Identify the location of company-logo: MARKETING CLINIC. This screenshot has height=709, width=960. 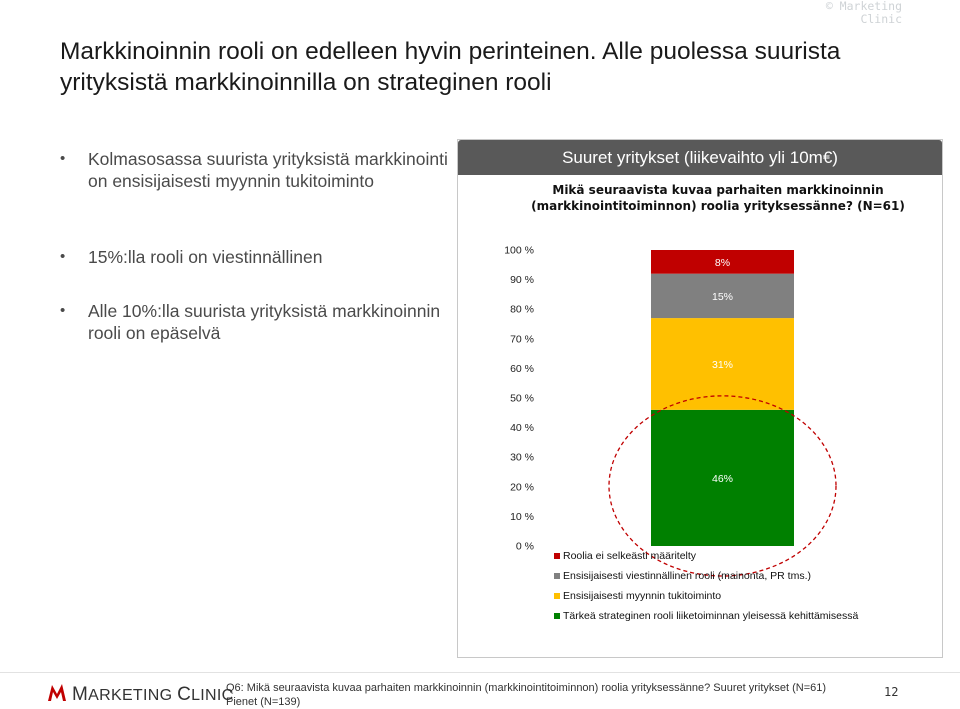
(139, 694).